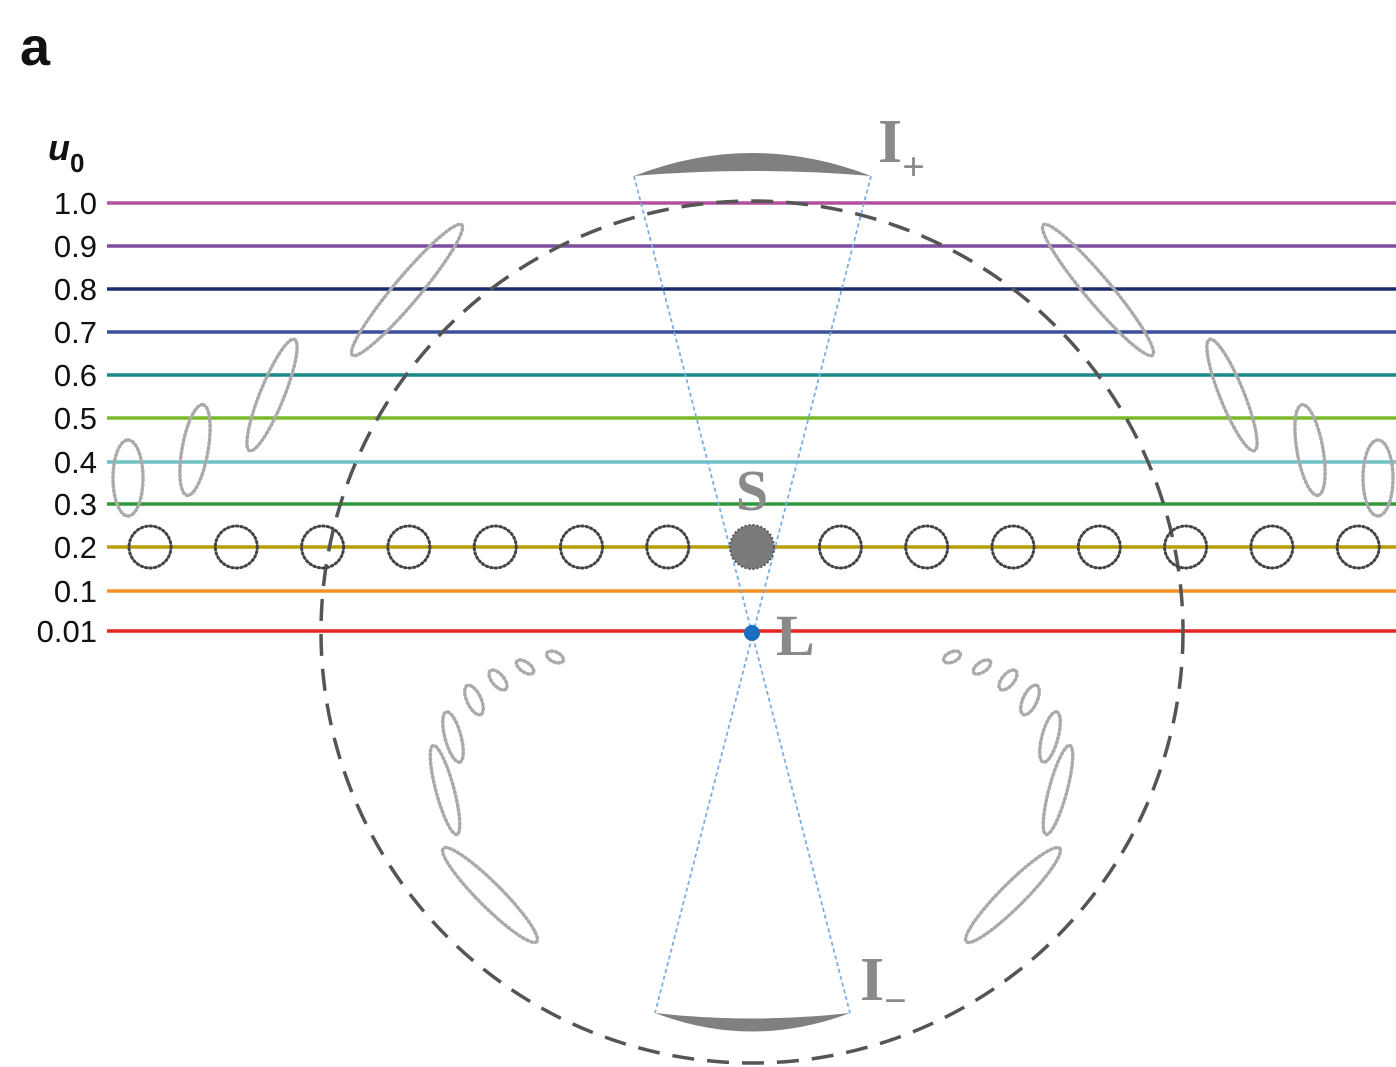 The height and width of the screenshot is (1067, 1396). I want to click on track-label: 0.3, so click(75, 504).